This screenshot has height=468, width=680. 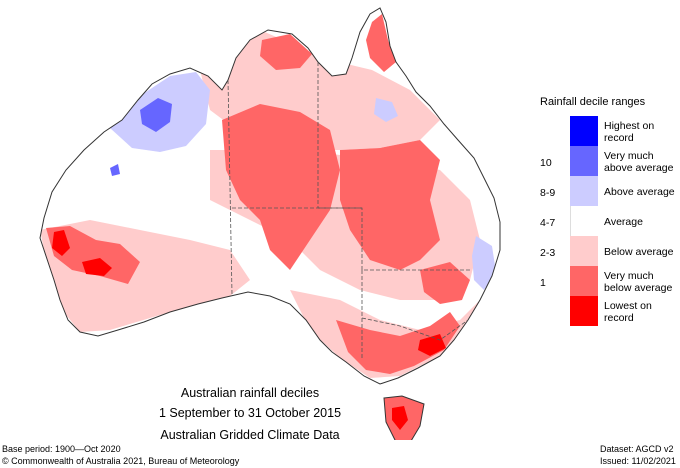 What do you see at coordinates (445, 283) in the screenshot?
I see `region-very-much-below-nsw` at bounding box center [445, 283].